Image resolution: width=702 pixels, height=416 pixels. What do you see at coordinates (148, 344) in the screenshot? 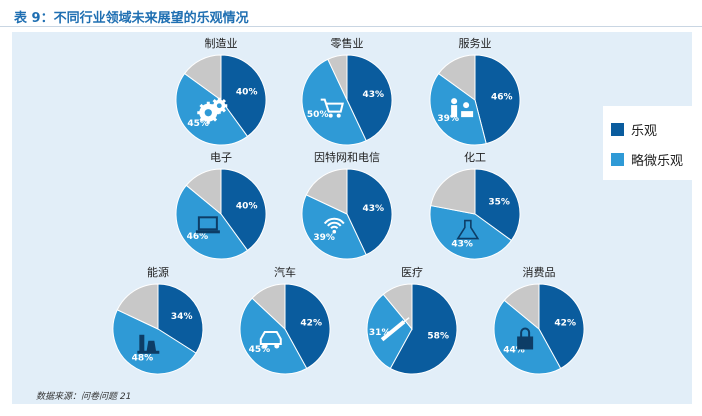
I see `power-plant-icon` at bounding box center [148, 344].